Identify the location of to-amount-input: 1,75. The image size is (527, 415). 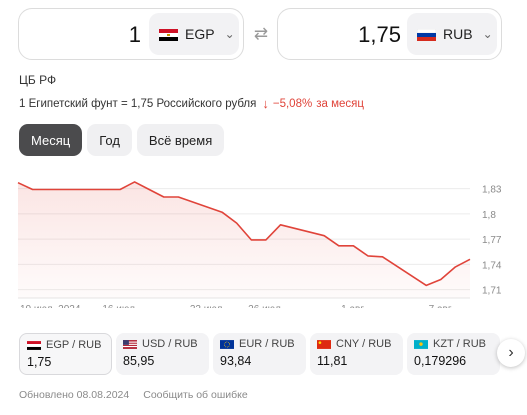
(379, 34).